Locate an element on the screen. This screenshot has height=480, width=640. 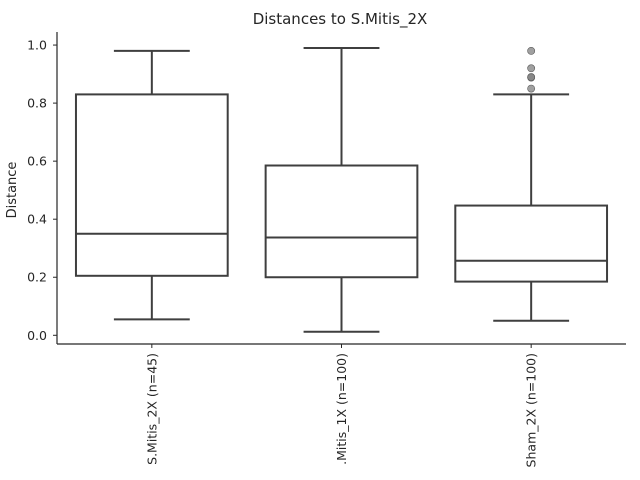
x-tick-label: Sham_2X (n=100) is located at coordinates (531, 410).